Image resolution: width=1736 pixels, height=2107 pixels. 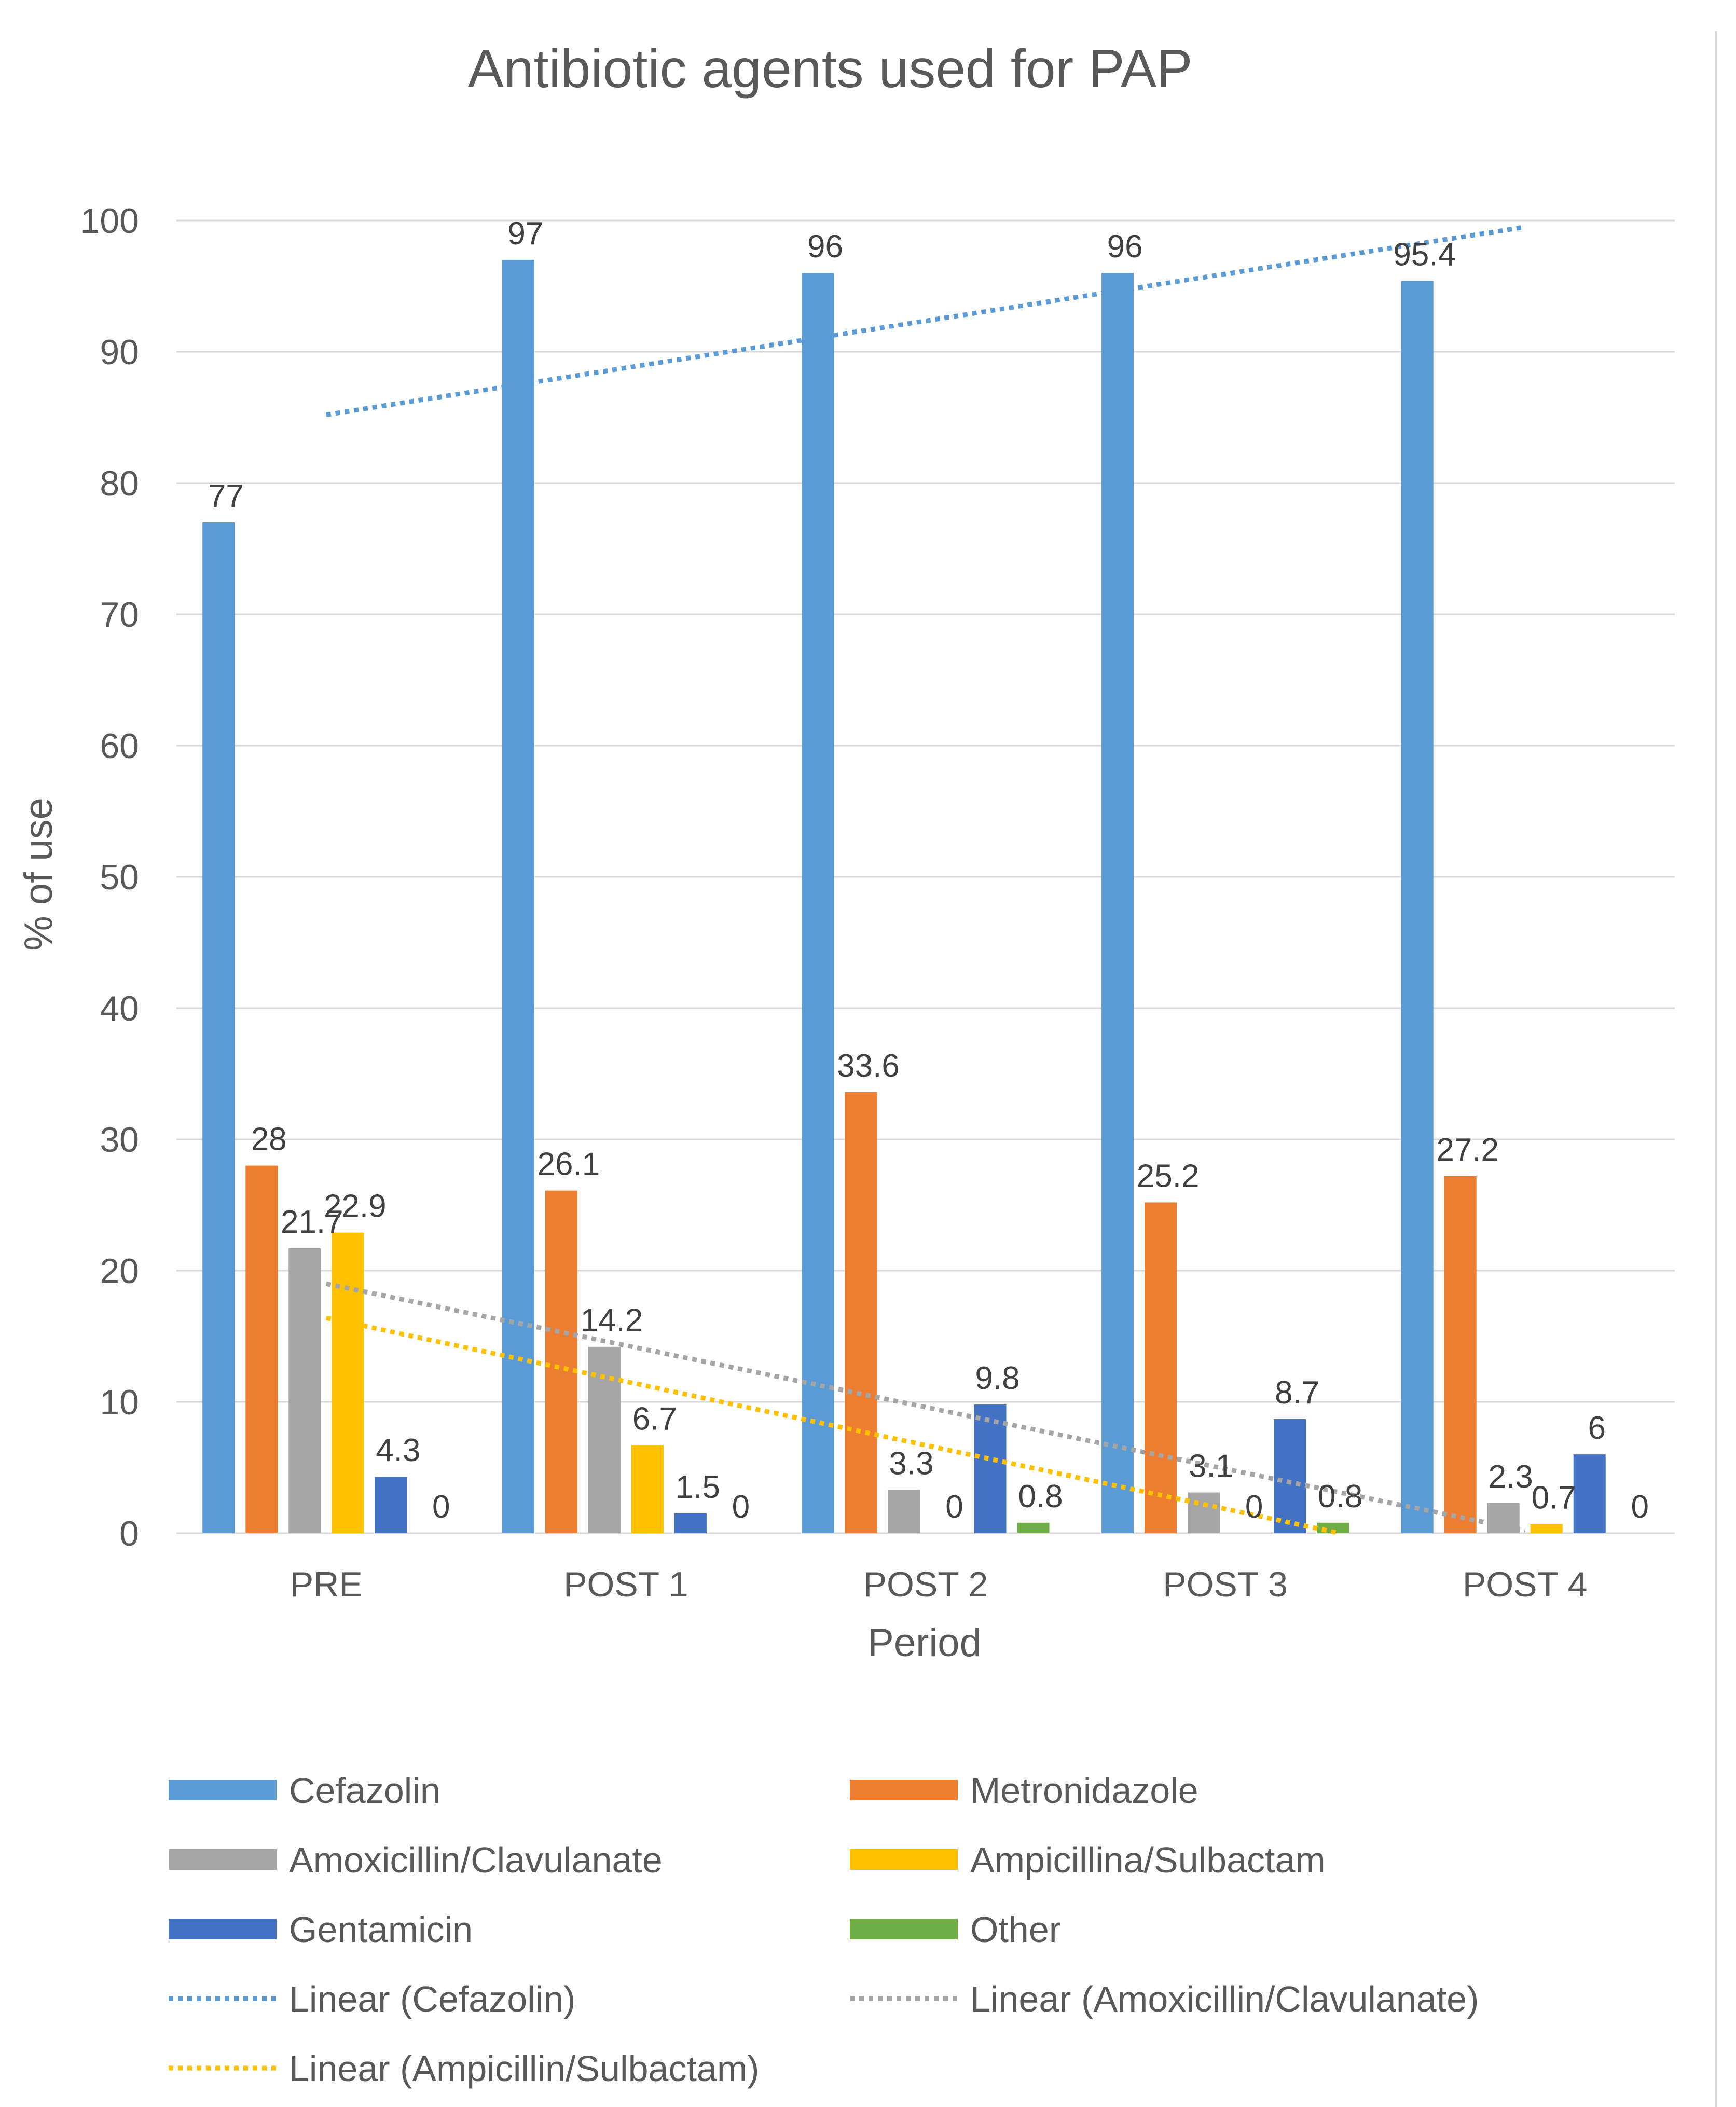 What do you see at coordinates (1033, 1528) in the screenshot?
I see `bar-other` at bounding box center [1033, 1528].